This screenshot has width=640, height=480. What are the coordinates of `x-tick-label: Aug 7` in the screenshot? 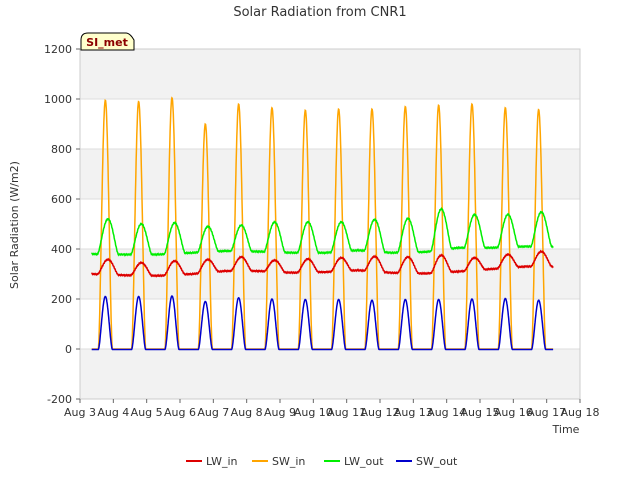 It's located at (213, 412).